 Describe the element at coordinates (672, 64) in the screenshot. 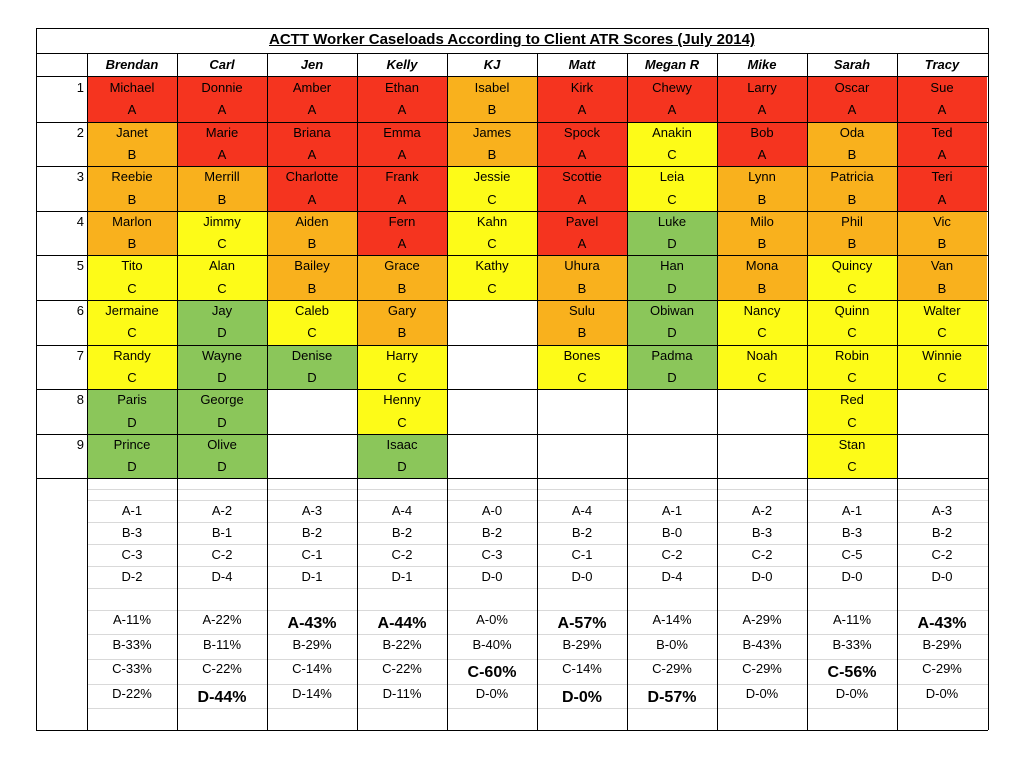

I see `worker-header: Megan R` at that location.